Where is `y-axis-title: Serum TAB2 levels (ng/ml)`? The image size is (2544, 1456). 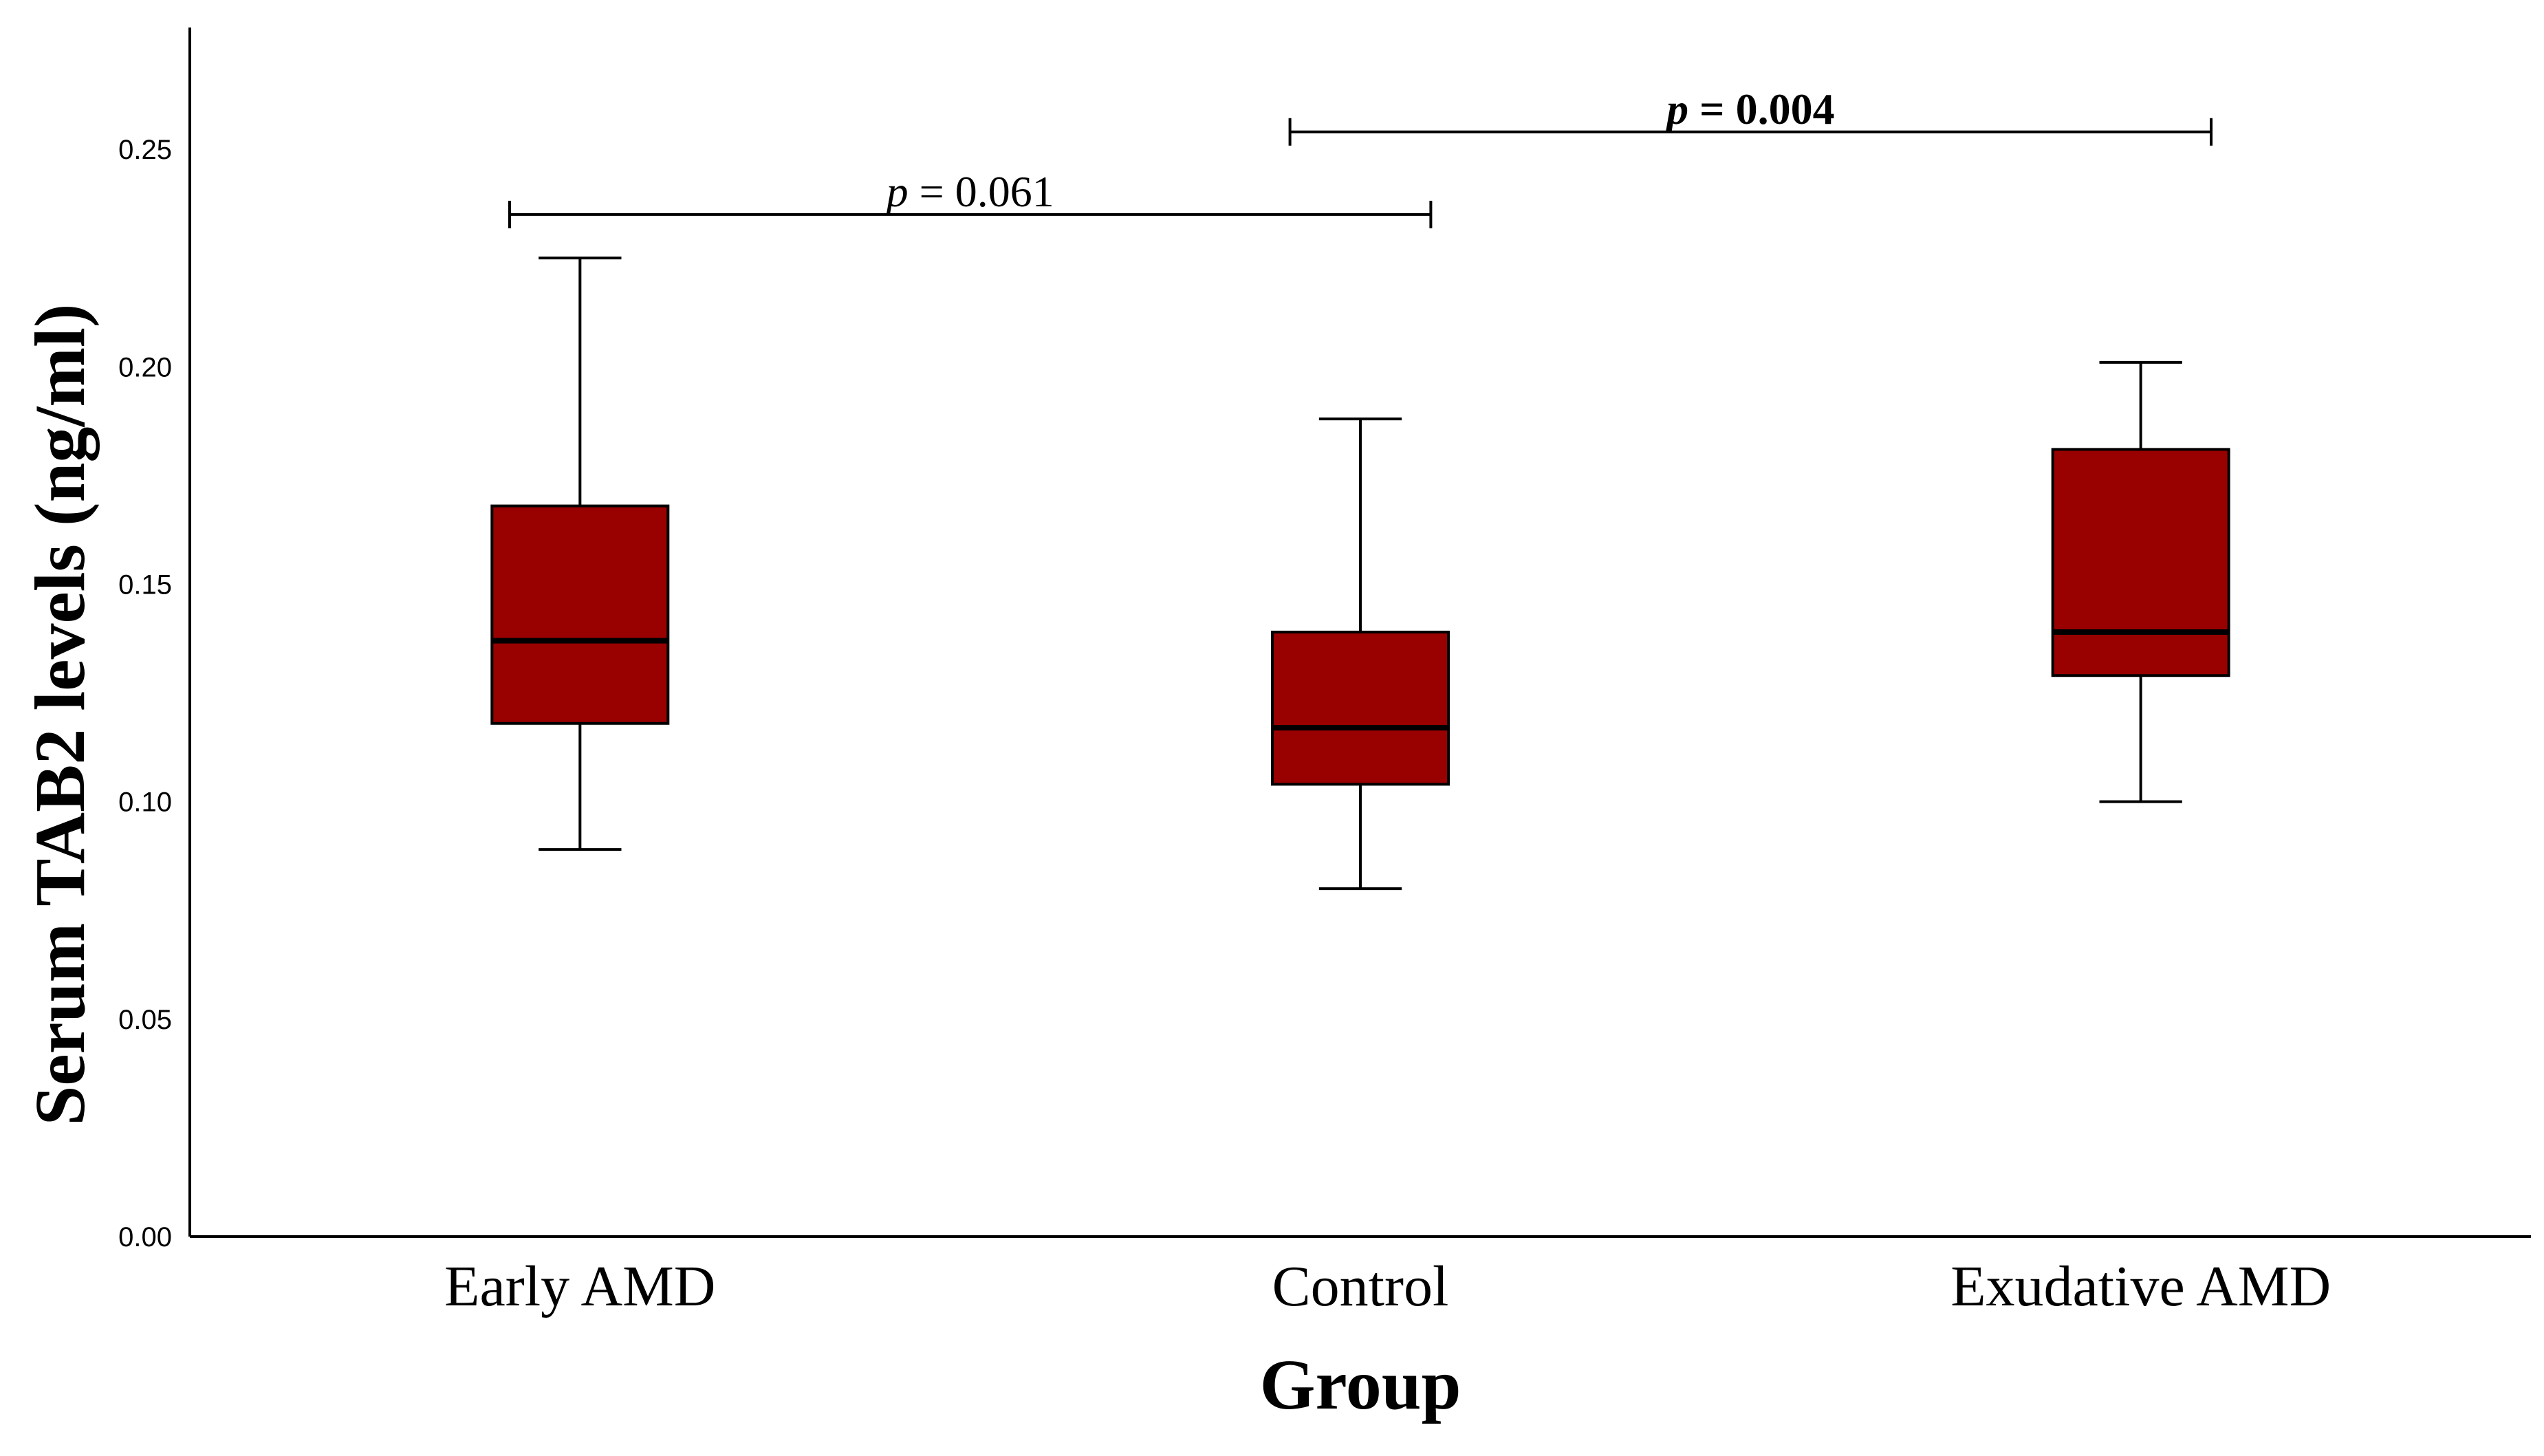 y-axis-title: Serum TAB2 levels (ng/ml) is located at coordinates (61, 715).